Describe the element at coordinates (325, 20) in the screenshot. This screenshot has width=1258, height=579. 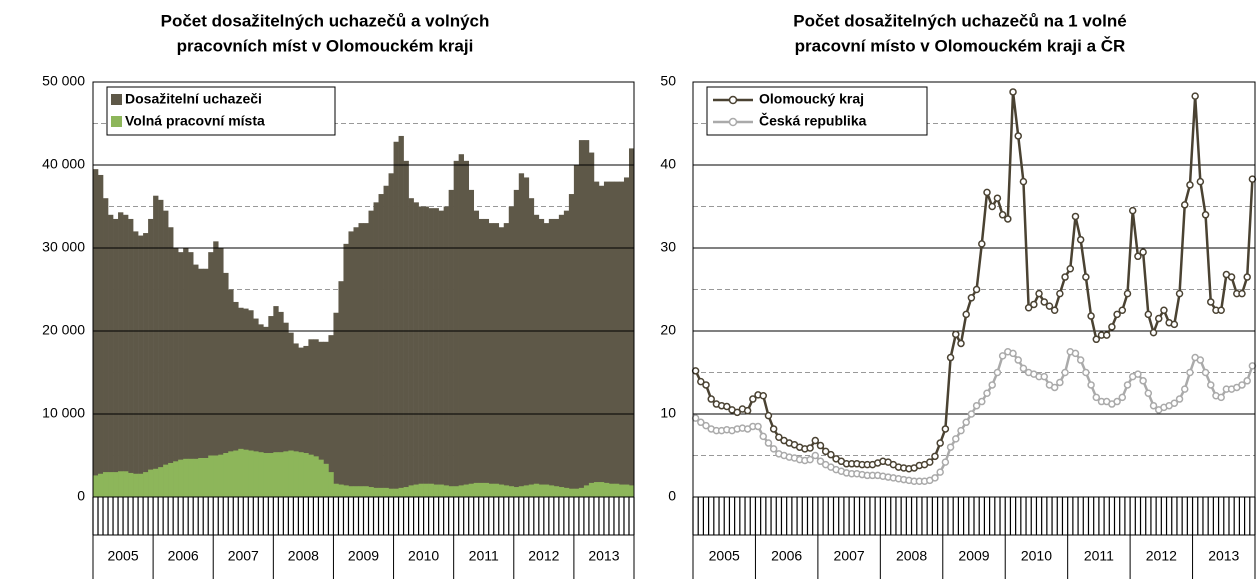
I see `chart-title: Počet dosažitelných uchazečů a volných` at that location.